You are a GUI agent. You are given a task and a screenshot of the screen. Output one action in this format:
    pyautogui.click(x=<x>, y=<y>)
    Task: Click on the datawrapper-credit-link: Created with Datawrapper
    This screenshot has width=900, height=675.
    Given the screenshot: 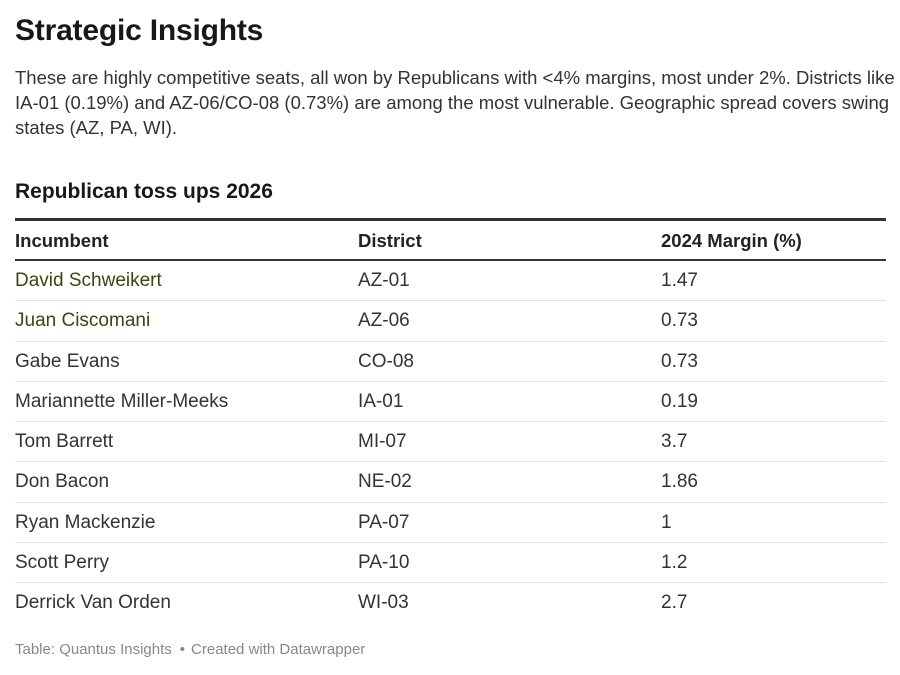 What is the action you would take?
    pyautogui.click(x=278, y=649)
    